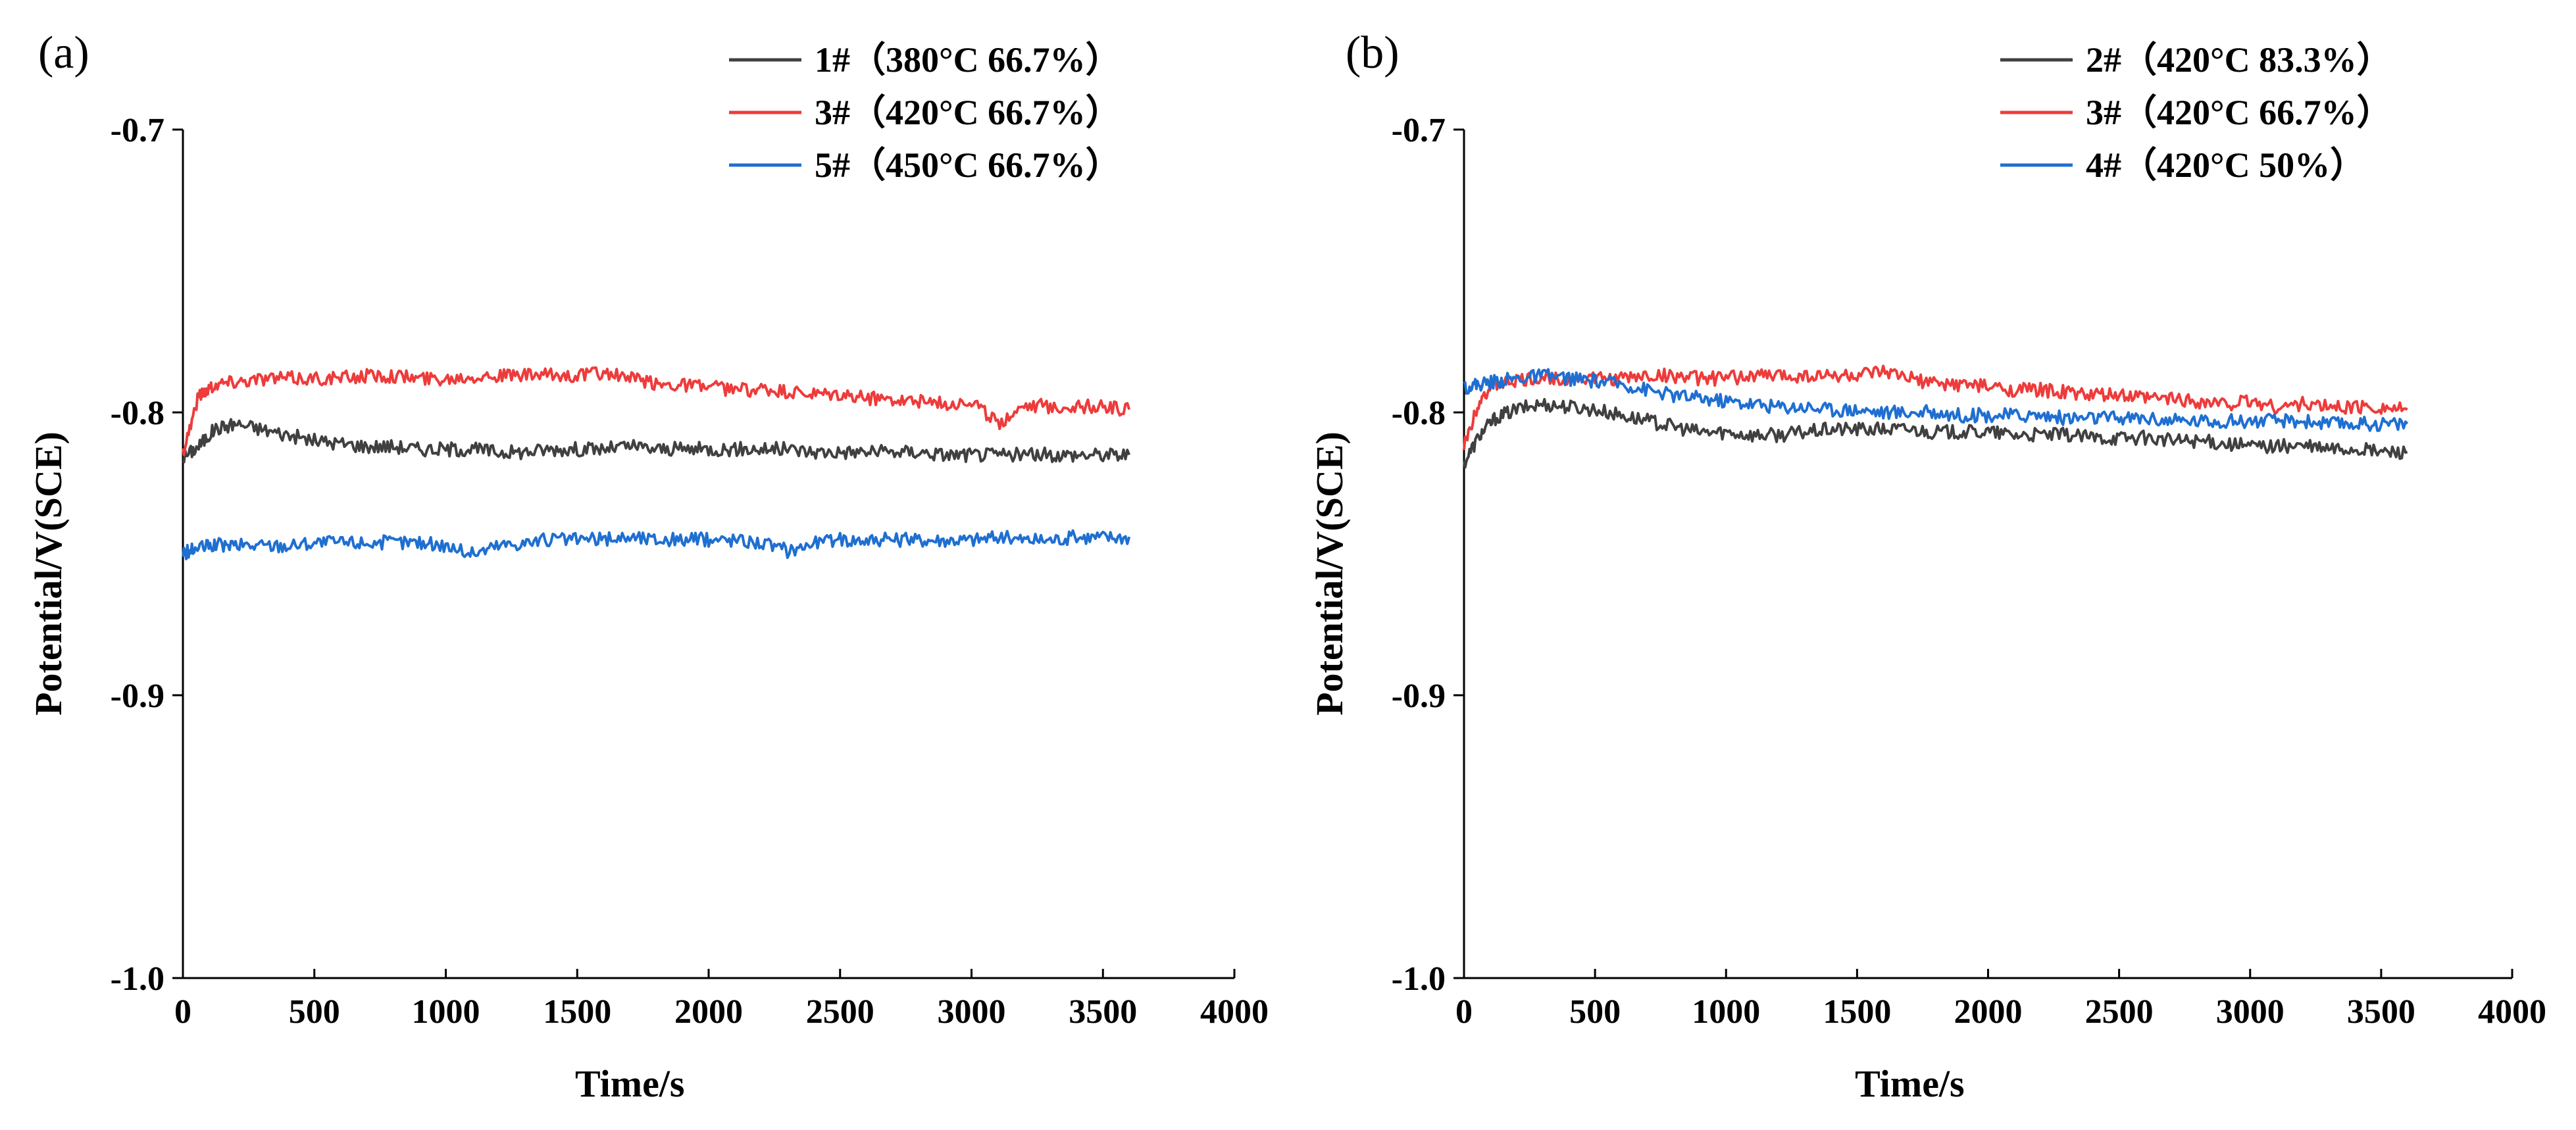 The width and height of the screenshot is (2576, 1130). I want to click on legend-entry-1: 2#（420°C 83.3%）, so click(2239, 60).